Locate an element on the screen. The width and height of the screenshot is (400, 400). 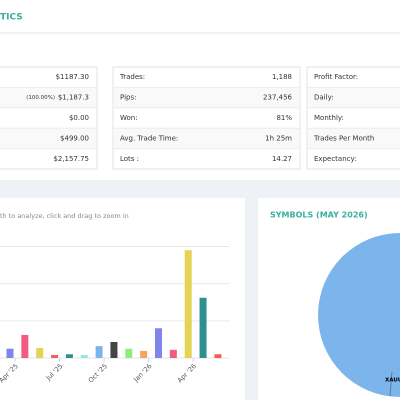
pie-label: XAUU is located at coordinates (392, 381).